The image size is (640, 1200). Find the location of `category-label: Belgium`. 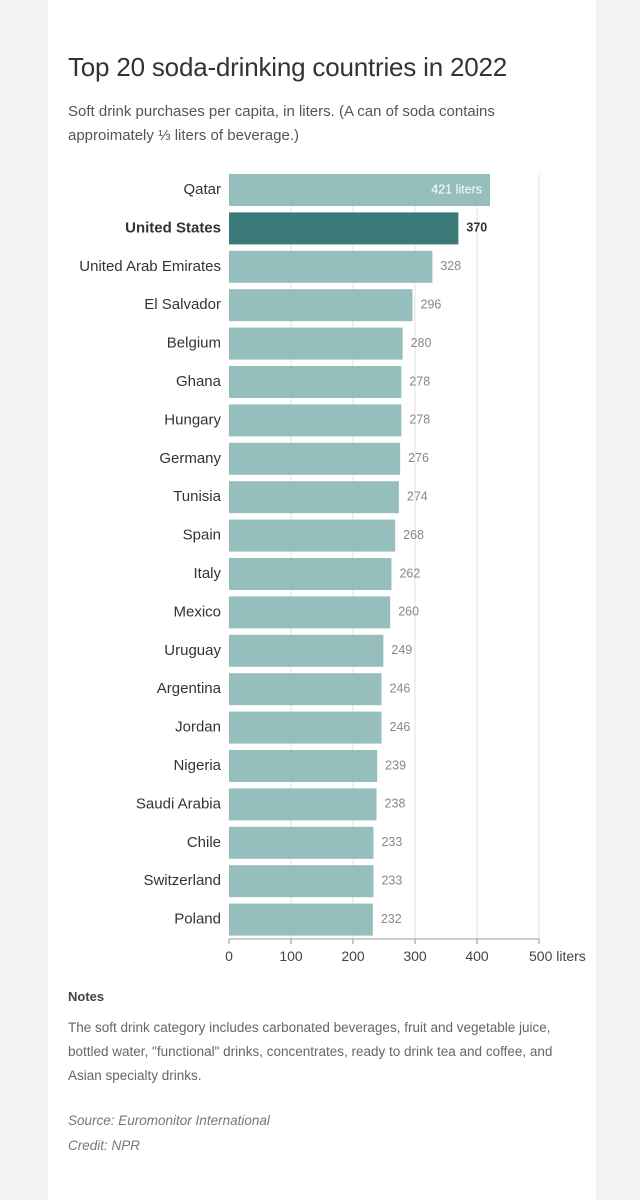

category-label: Belgium is located at coordinates (194, 343).